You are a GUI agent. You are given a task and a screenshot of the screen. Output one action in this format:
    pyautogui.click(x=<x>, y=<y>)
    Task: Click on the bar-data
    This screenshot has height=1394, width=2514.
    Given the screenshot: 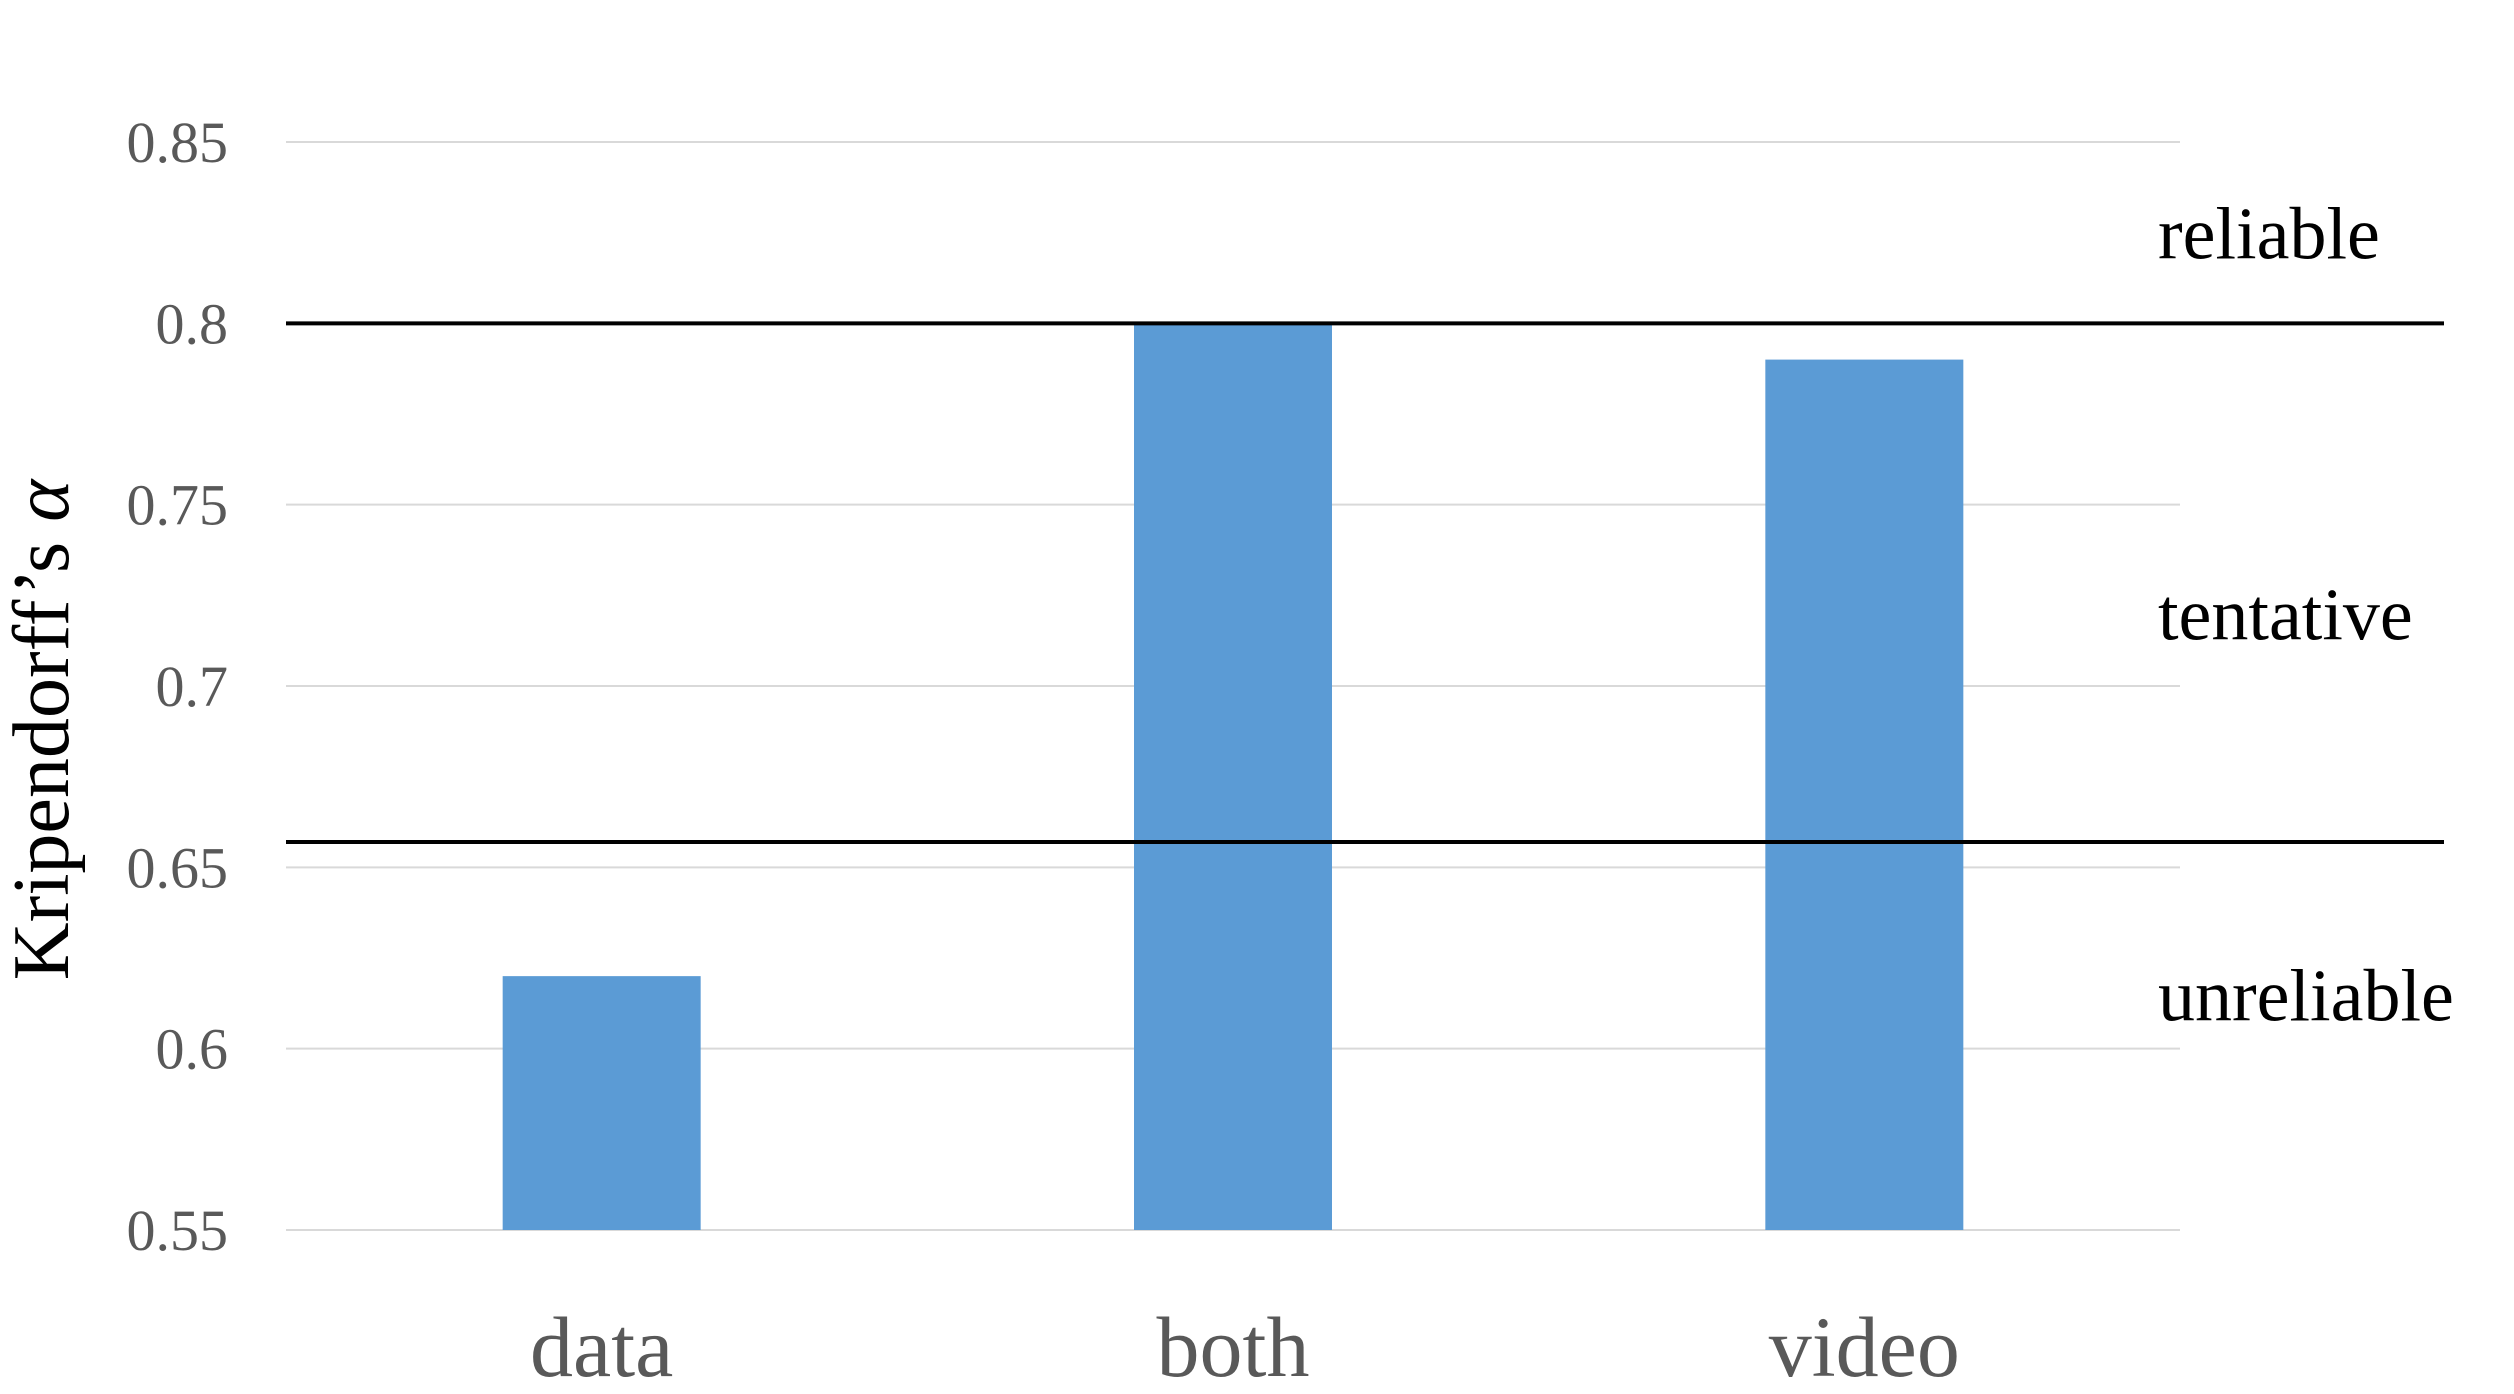 What is the action you would take?
    pyautogui.click(x=601, y=1103)
    